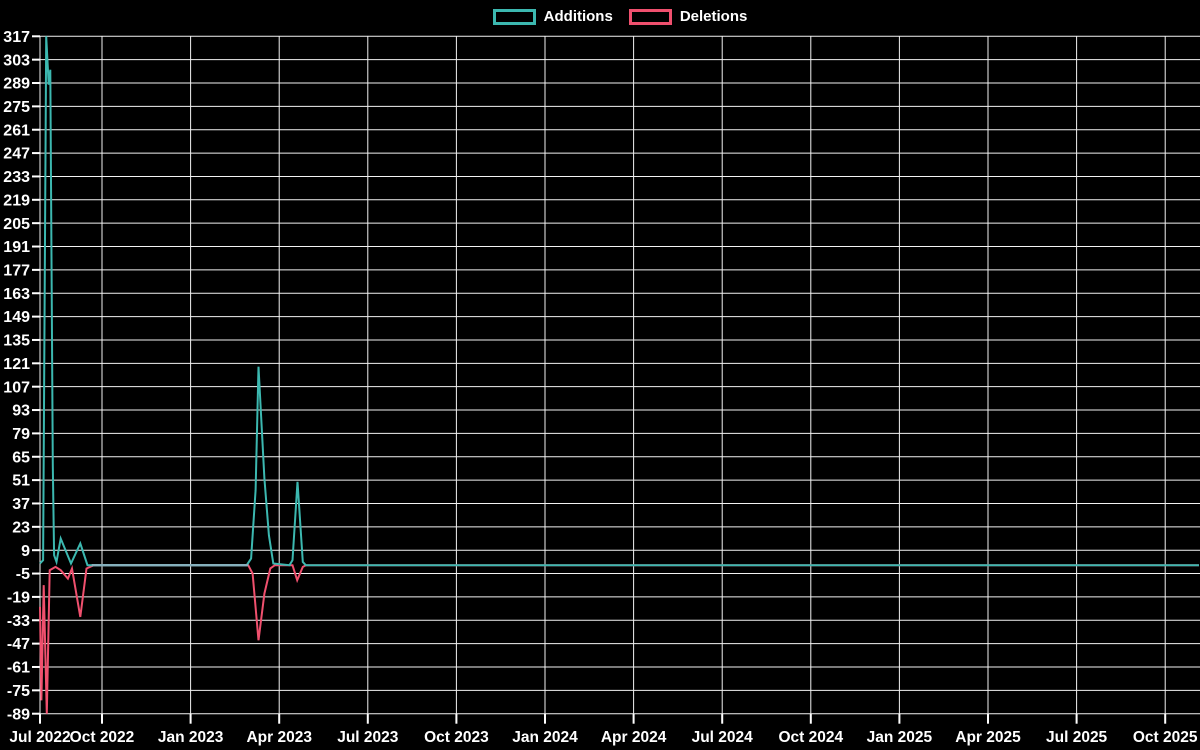 The image size is (1200, 750). I want to click on y-tick-label: -19, so click(18, 598).